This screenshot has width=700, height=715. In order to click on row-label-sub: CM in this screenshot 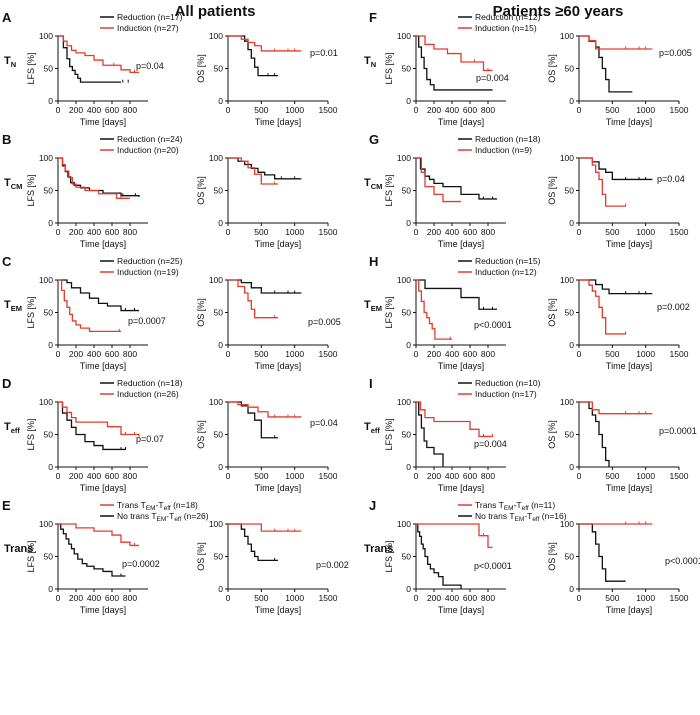, I will do `click(17, 186)`.